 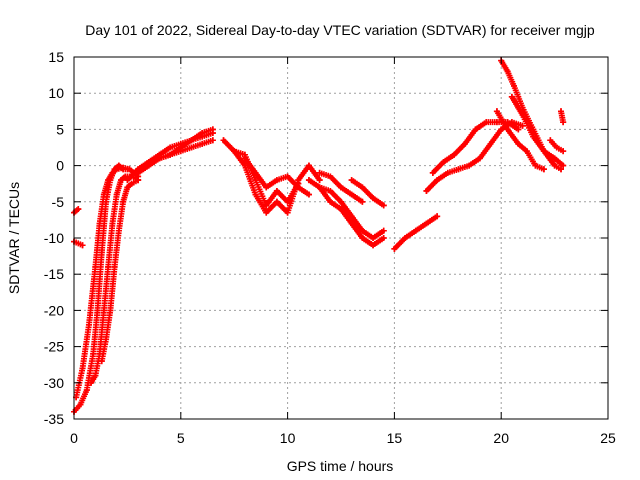 I want to click on y-tick-label: 10, so click(x=56, y=93).